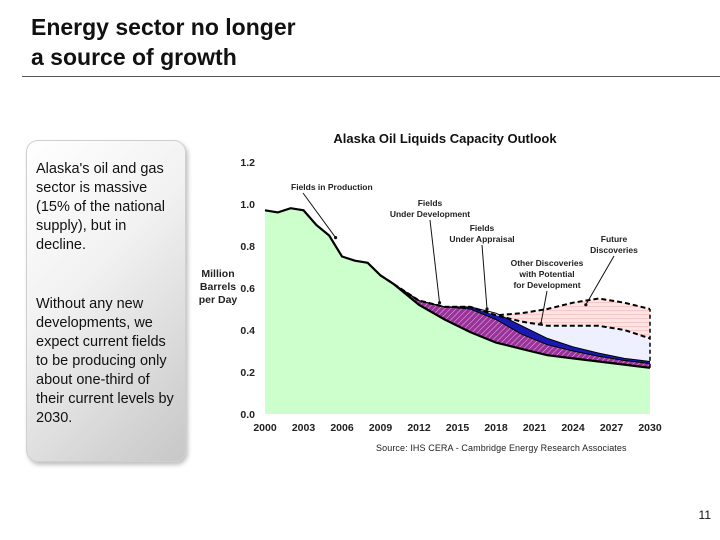  Describe the element at coordinates (535, 428) in the screenshot. I see `x-tick-label: 2021` at that location.